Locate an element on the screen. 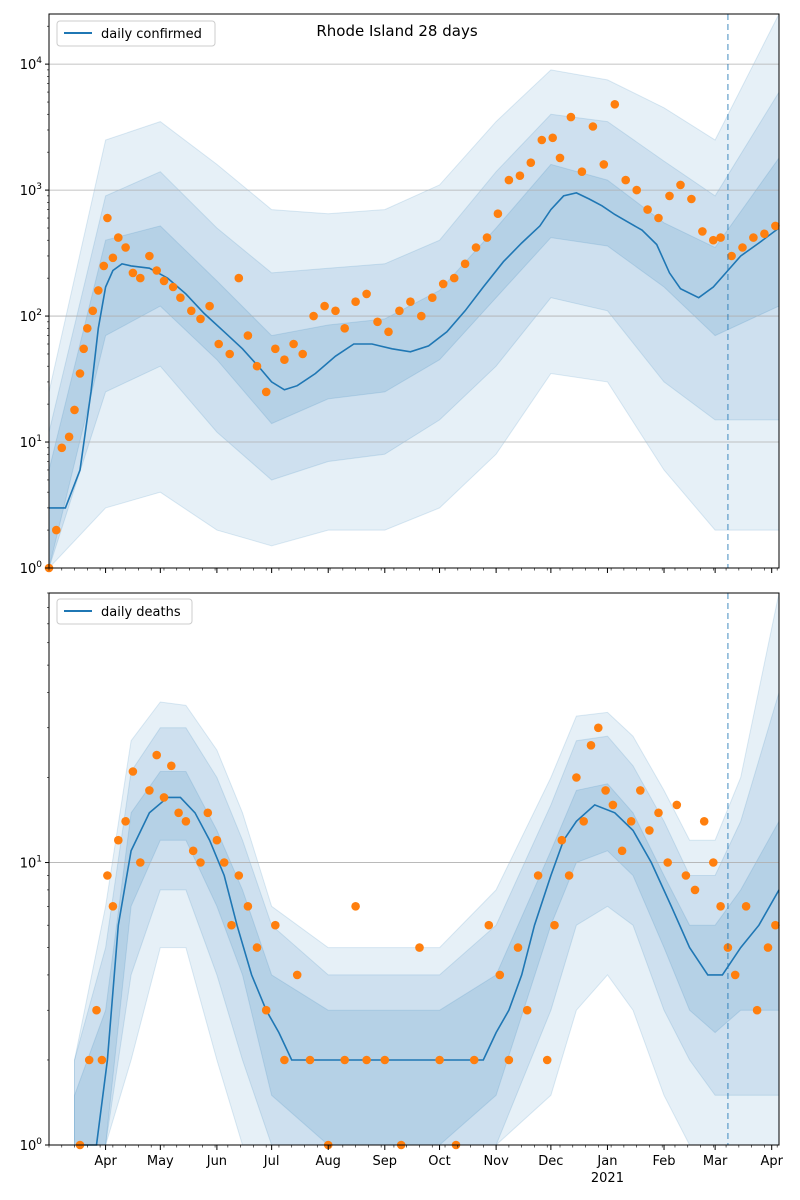 This screenshot has height=1200, width=800. confirmed-y-axis: 100 101 102 103 104 is located at coordinates (34, 301).